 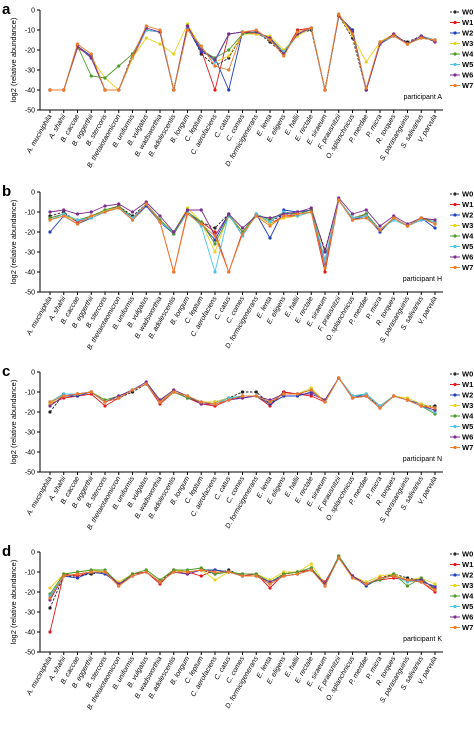 I want to click on series-line-w0, so click(x=242, y=225).